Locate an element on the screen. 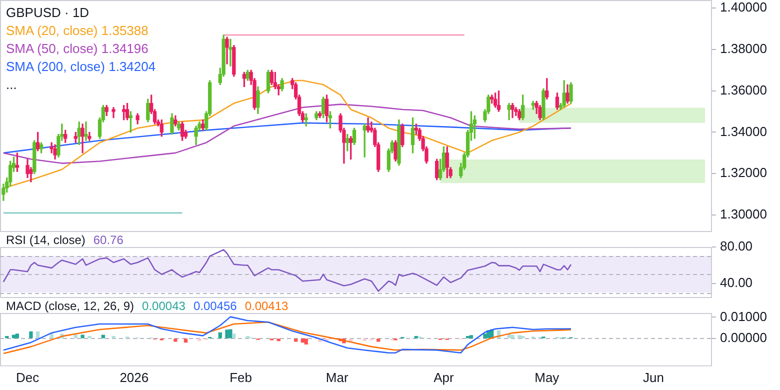 The image size is (780, 390). y-tick-label: 1.34000 is located at coordinates (743, 131).